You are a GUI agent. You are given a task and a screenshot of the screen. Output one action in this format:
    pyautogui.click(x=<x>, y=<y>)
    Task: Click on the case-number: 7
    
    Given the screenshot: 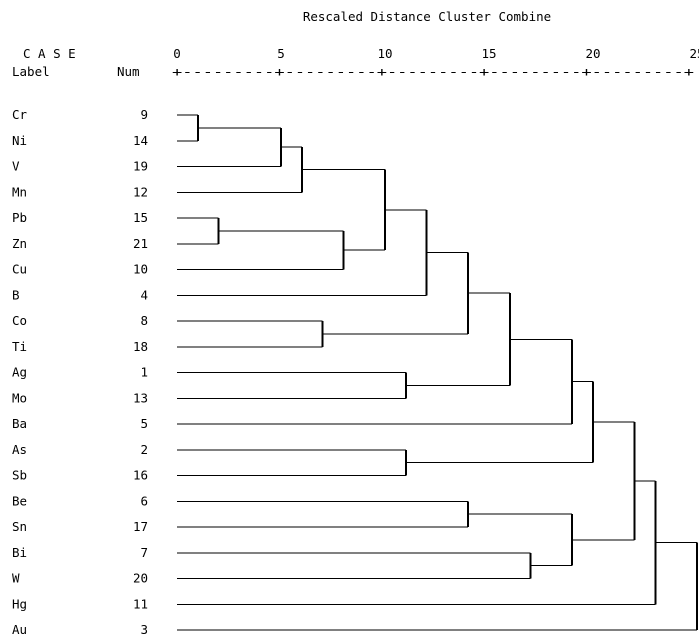 What is the action you would take?
    pyautogui.click(x=144, y=552)
    